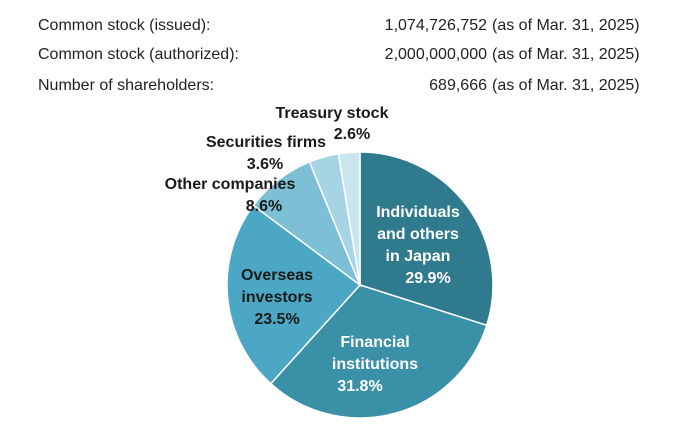 The height and width of the screenshot is (440, 690). I want to click on slice-value-label: 23.5%, so click(277, 319).